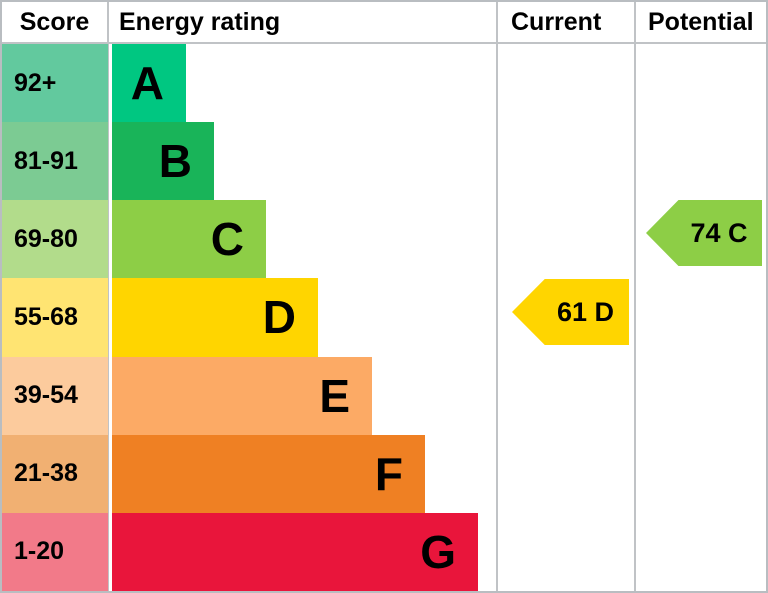 Image resolution: width=768 pixels, height=593 pixels. What do you see at coordinates (439, 473) in the screenshot?
I see `band-bar-area: F` at bounding box center [439, 473].